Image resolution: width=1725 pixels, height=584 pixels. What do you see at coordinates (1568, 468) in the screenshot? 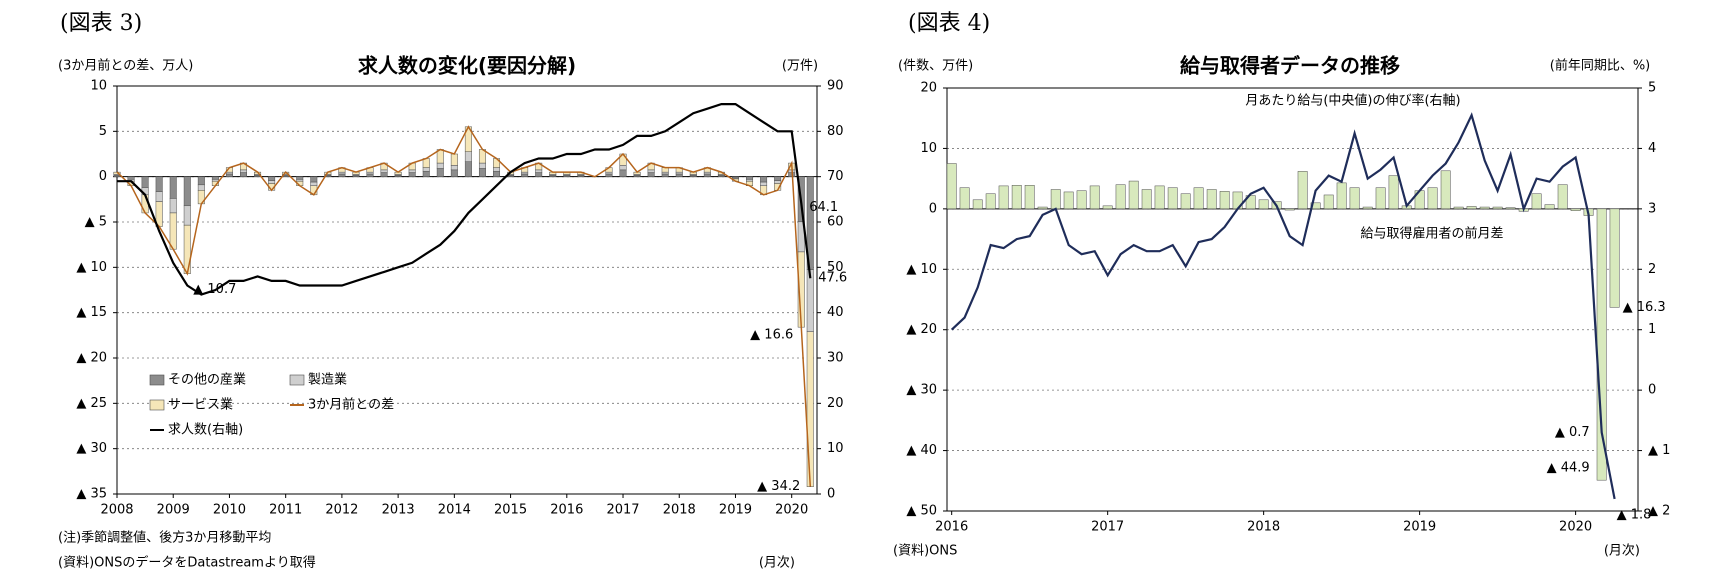
I see `value-label: ▲ 44.9` at bounding box center [1568, 468].